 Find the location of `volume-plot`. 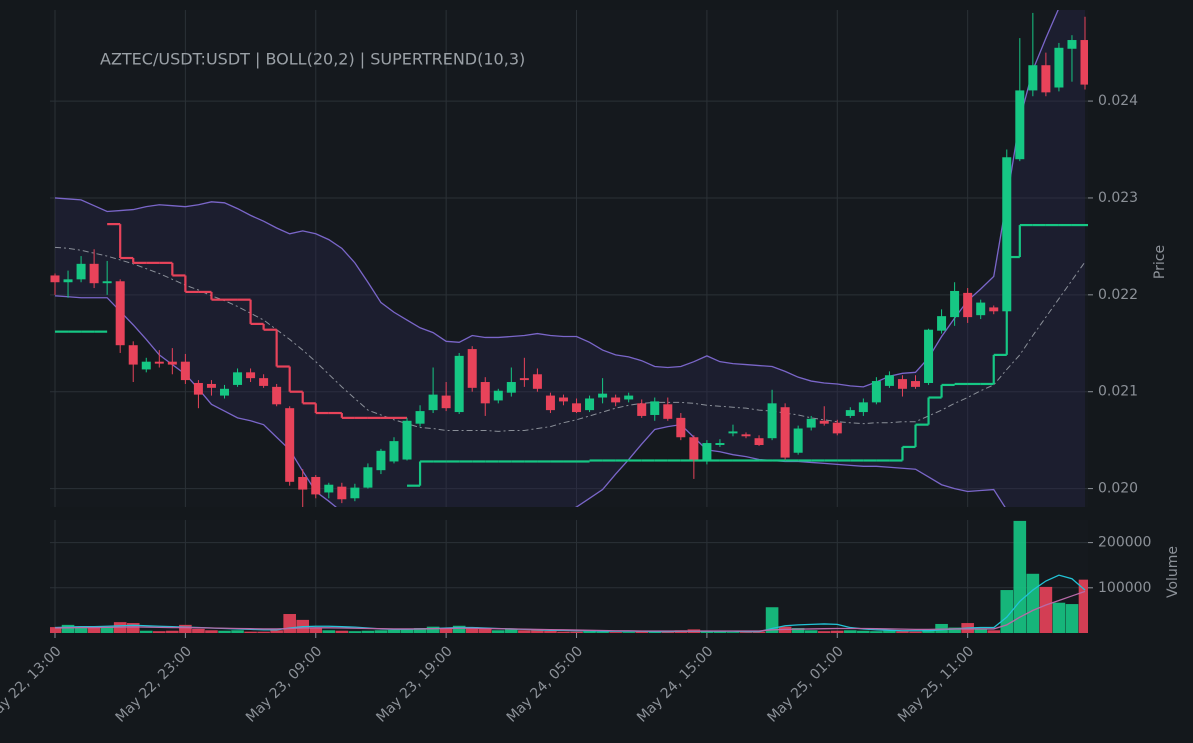

volume-plot is located at coordinates (569, 576).